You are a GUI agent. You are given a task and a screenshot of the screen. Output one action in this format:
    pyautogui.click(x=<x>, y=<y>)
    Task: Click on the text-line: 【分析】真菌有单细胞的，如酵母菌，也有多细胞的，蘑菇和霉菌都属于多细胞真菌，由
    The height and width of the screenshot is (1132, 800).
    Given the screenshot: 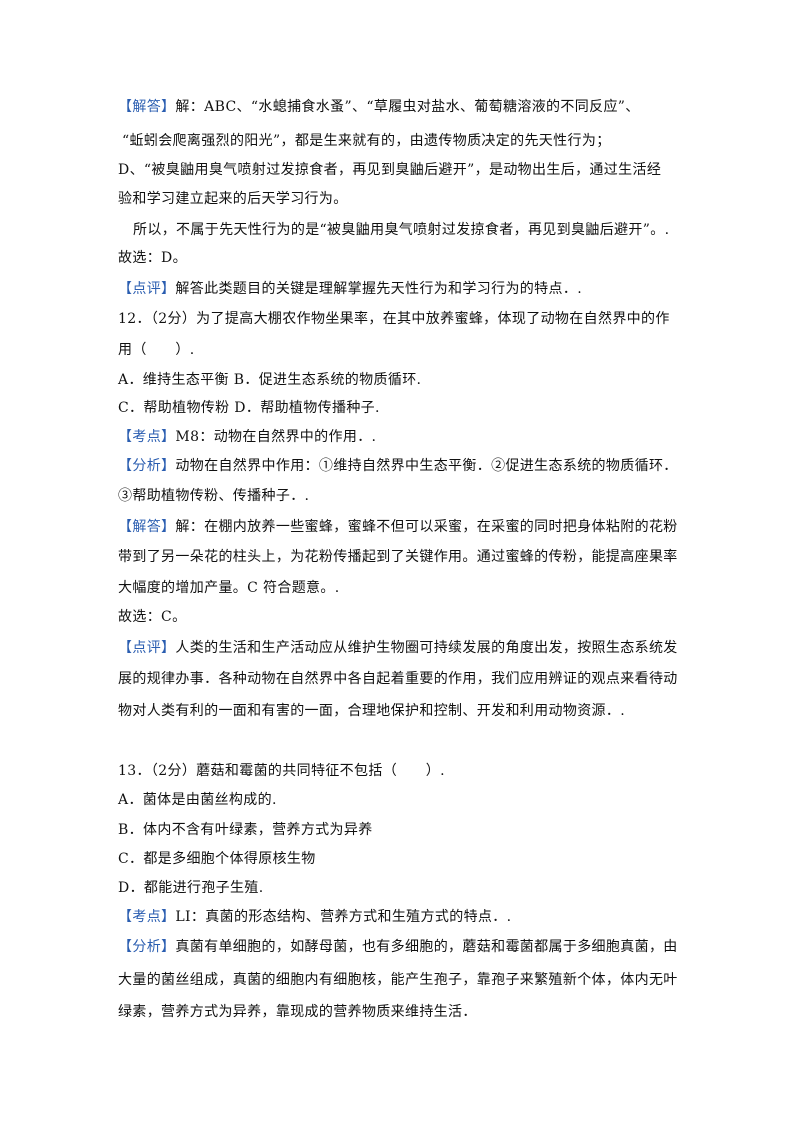 What is the action you would take?
    pyautogui.click(x=398, y=947)
    